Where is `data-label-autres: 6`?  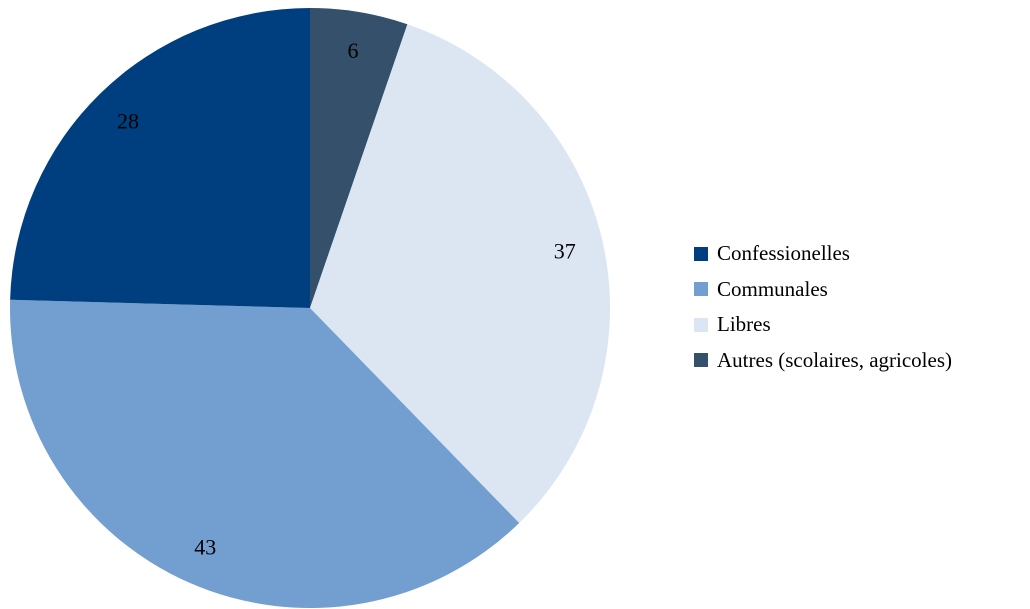 data-label-autres: 6 is located at coordinates (353, 50).